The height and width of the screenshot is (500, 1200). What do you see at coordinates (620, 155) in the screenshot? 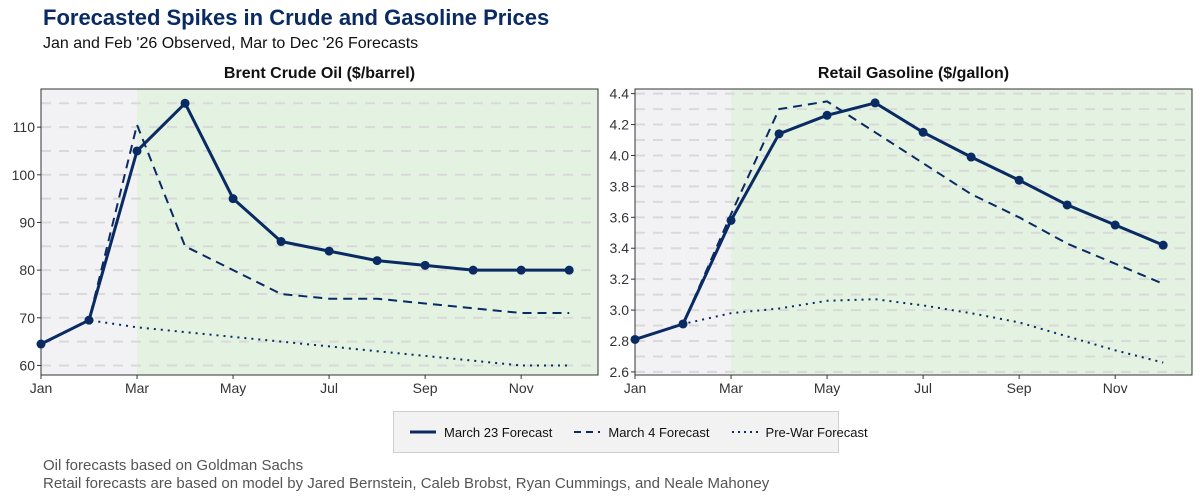
I see `y-tick-label: 4.0` at bounding box center [620, 155].